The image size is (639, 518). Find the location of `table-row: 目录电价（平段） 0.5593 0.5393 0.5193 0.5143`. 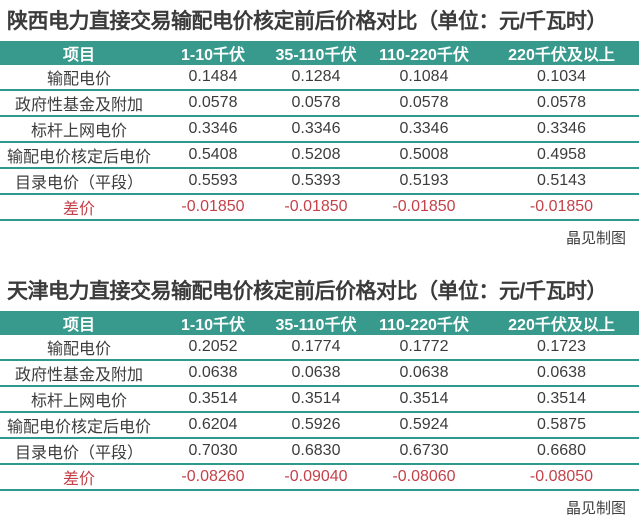

table-row: 目录电价（平段） 0.5593 0.5393 0.5193 0.5143 is located at coordinates (319, 181).